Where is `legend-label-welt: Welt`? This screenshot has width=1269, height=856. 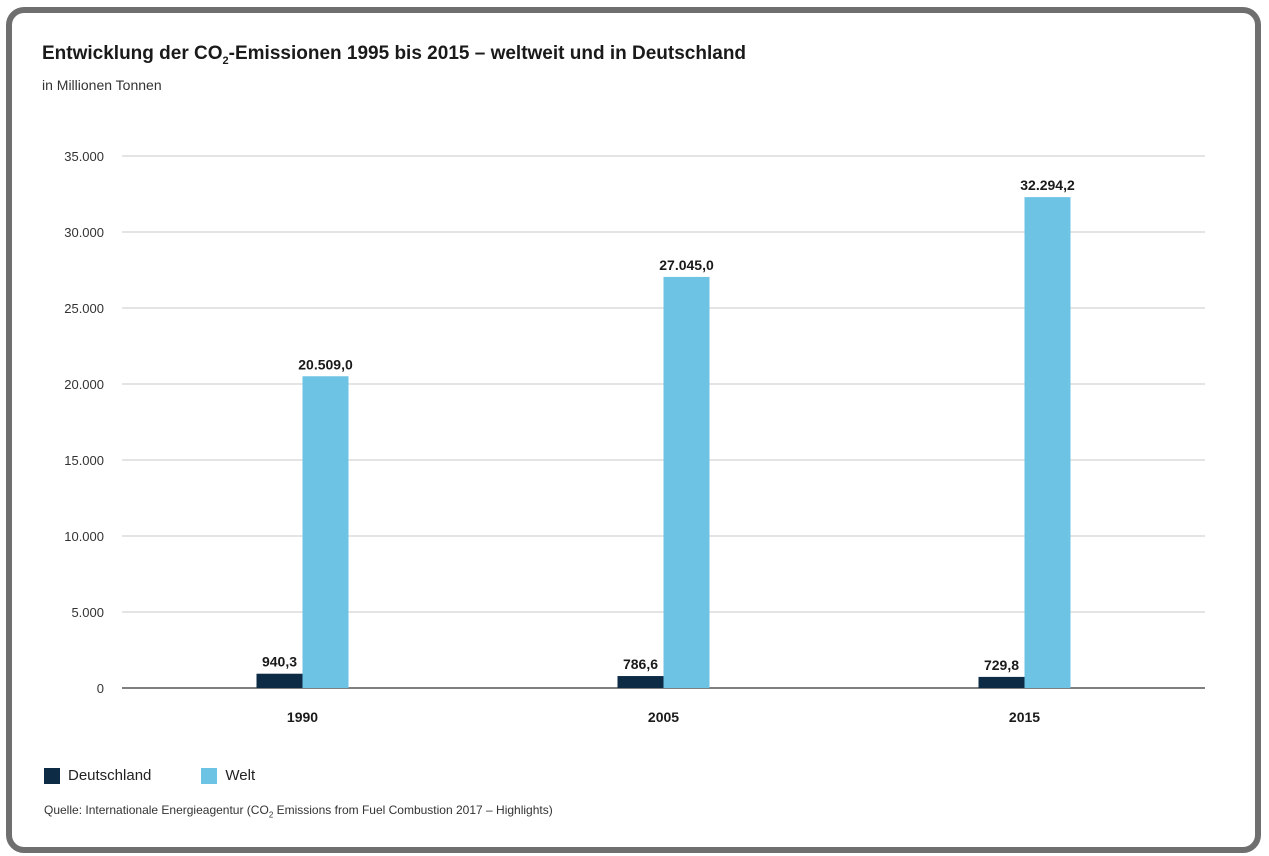 legend-label-welt: Welt is located at coordinates (240, 775).